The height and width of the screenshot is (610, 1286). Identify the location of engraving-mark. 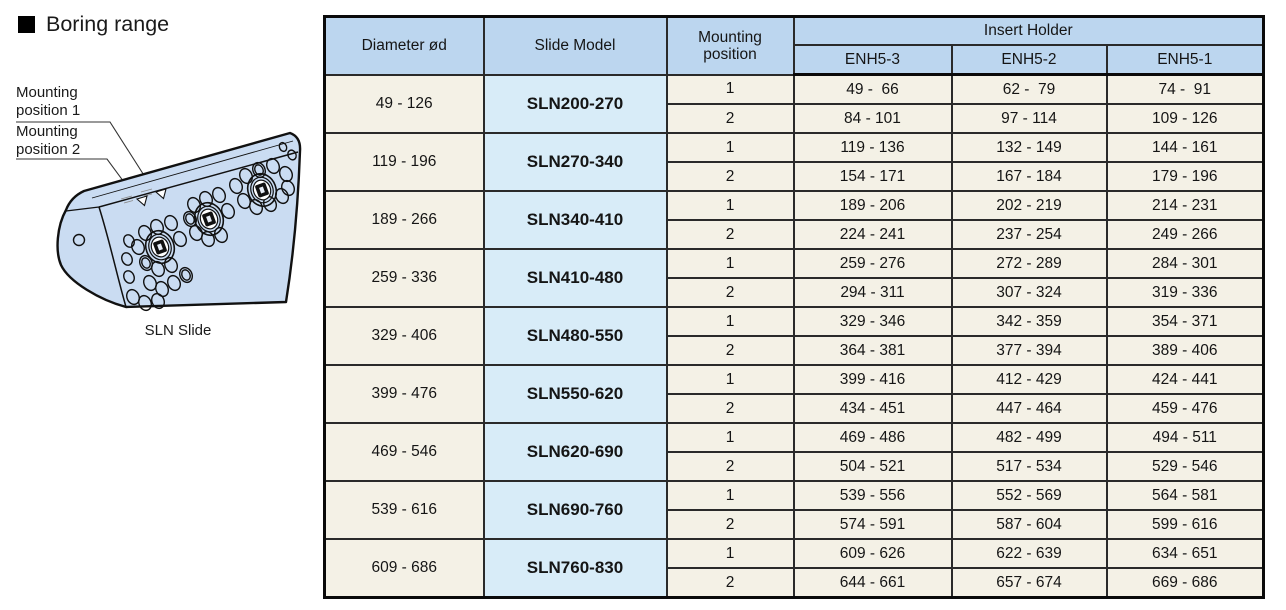
(136, 196).